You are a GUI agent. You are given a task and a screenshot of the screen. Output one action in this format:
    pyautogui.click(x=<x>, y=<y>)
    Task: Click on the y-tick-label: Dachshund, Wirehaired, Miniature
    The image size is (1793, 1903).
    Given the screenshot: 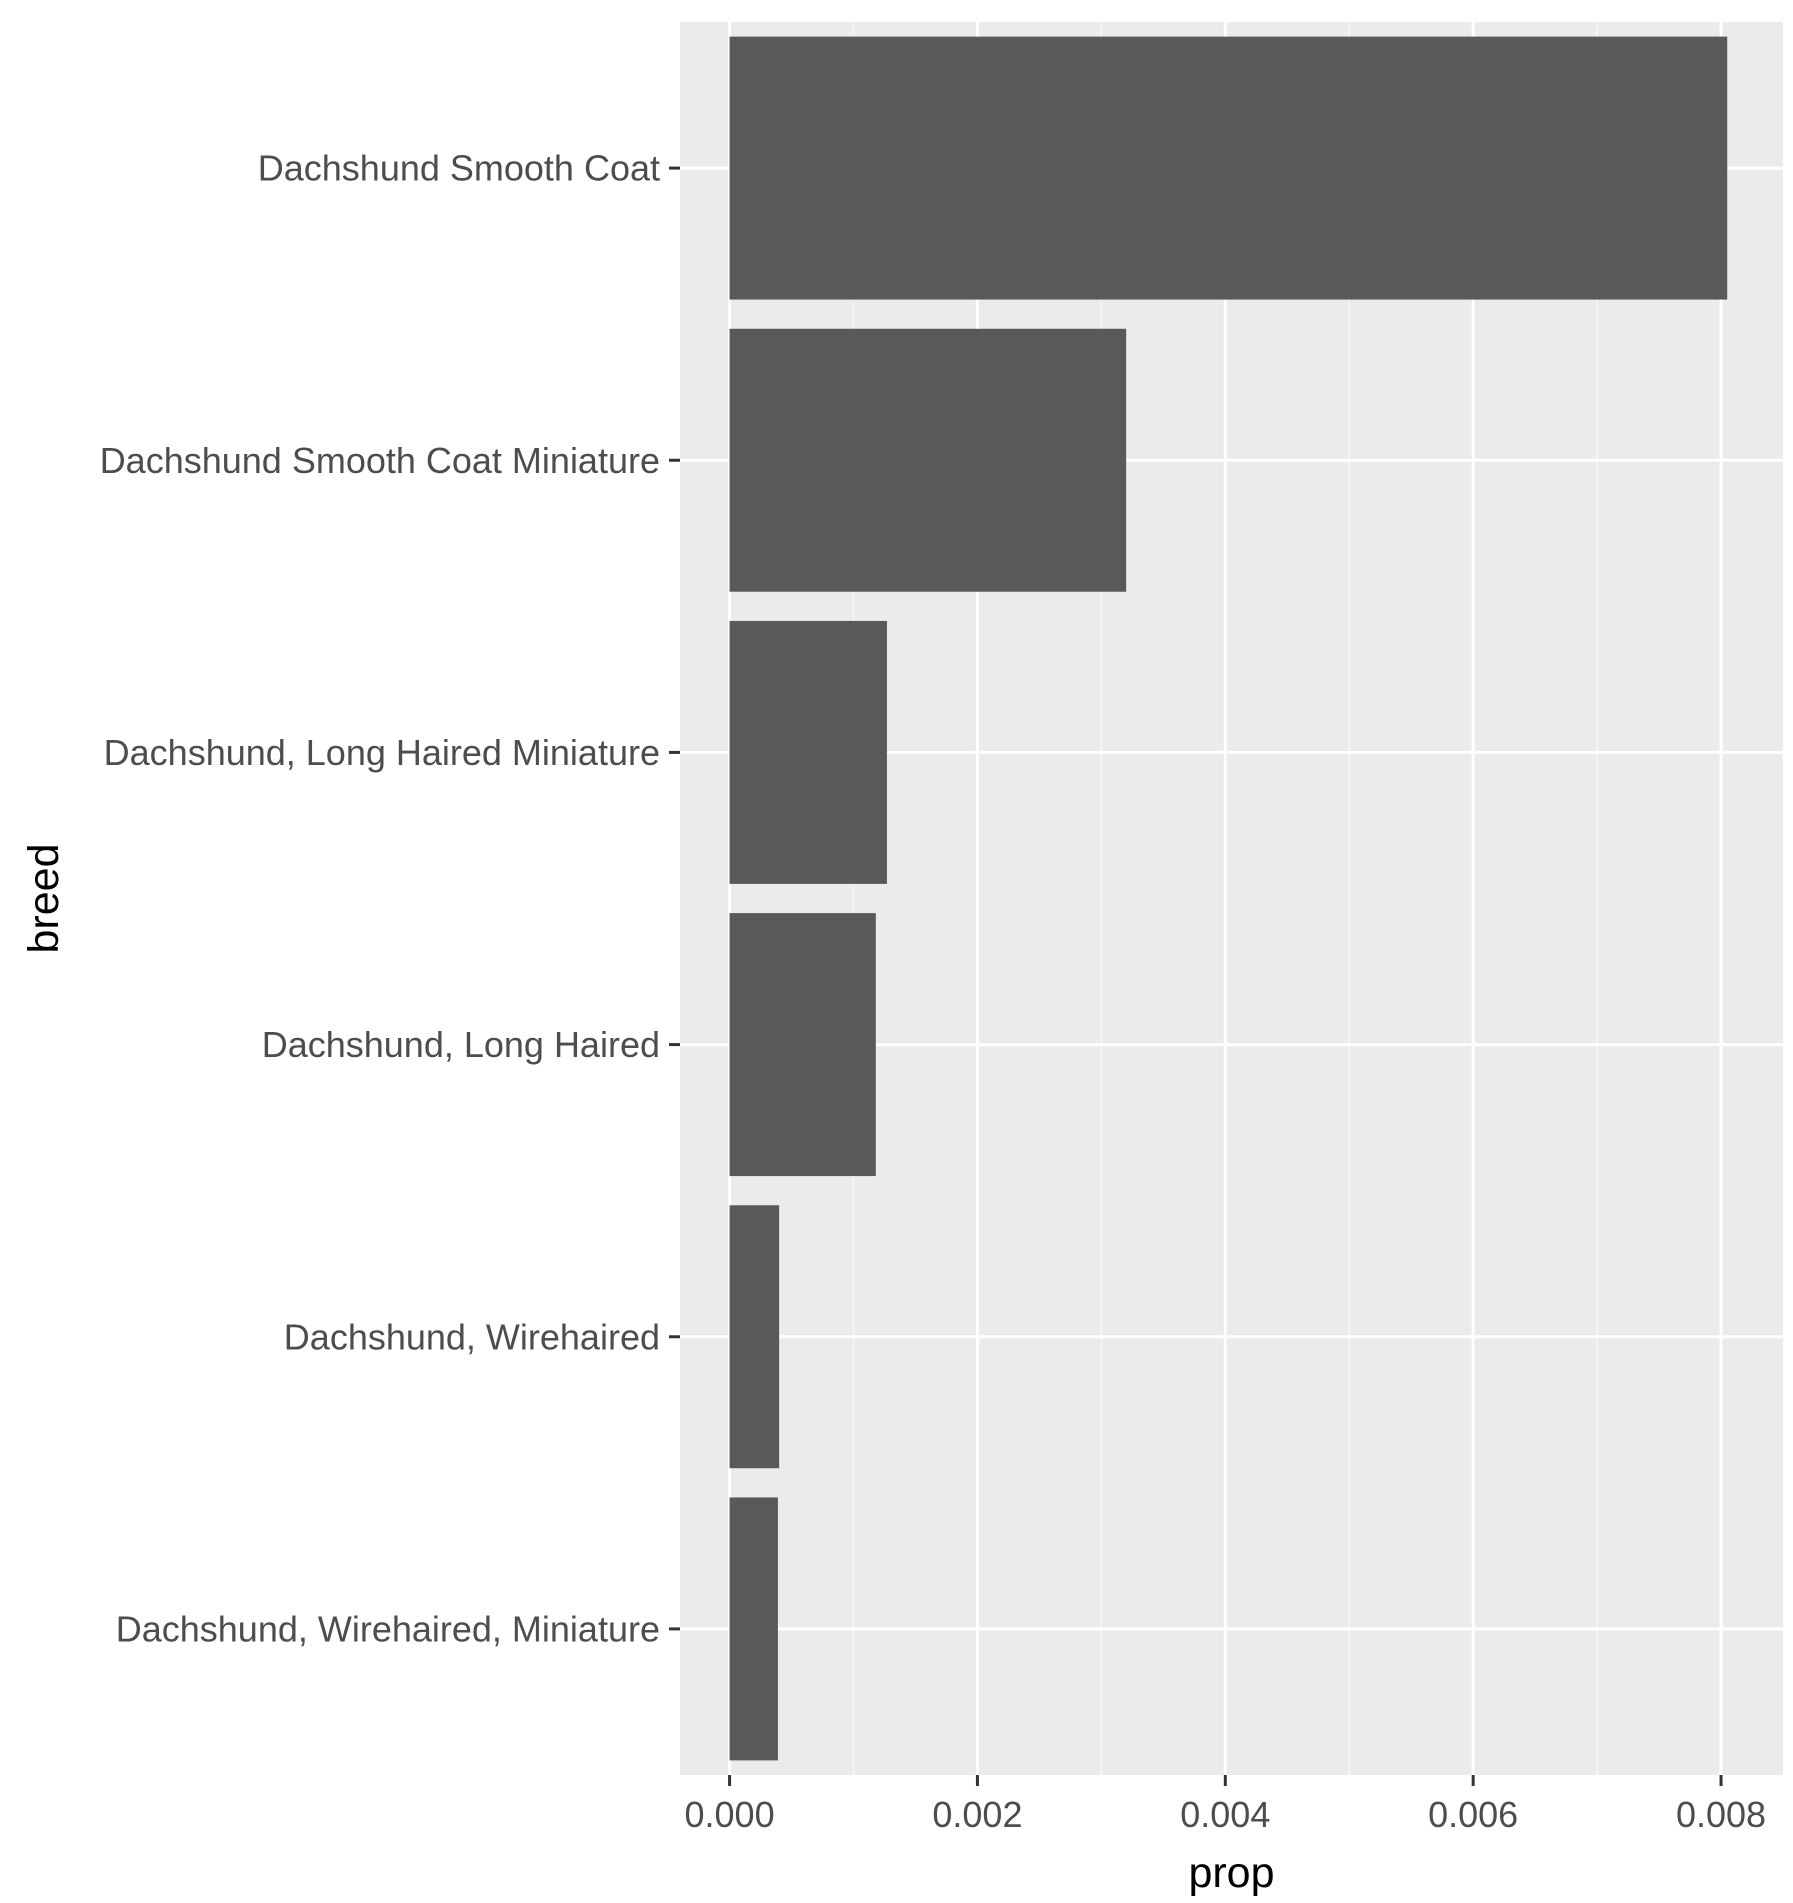 What is the action you would take?
    pyautogui.click(x=388, y=1628)
    